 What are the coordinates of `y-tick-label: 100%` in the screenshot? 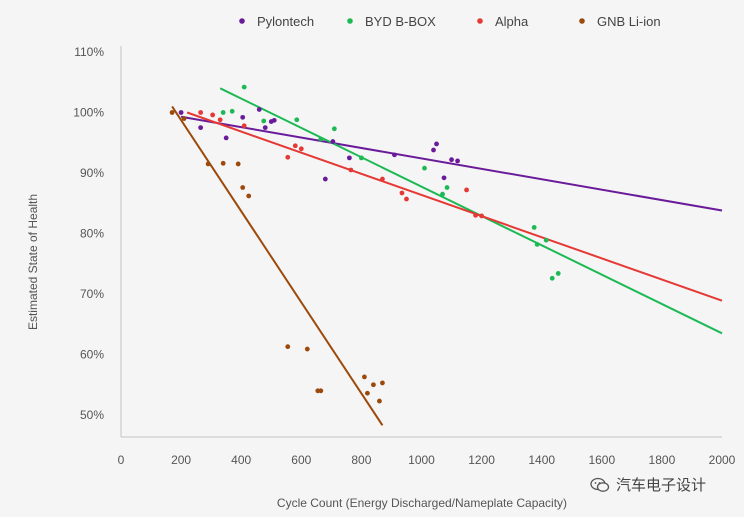 It's located at (88, 113).